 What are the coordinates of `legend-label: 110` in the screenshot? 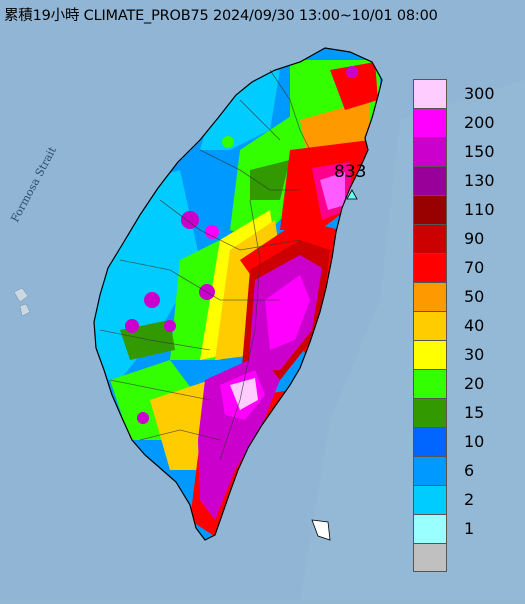 It's located at (479, 209).